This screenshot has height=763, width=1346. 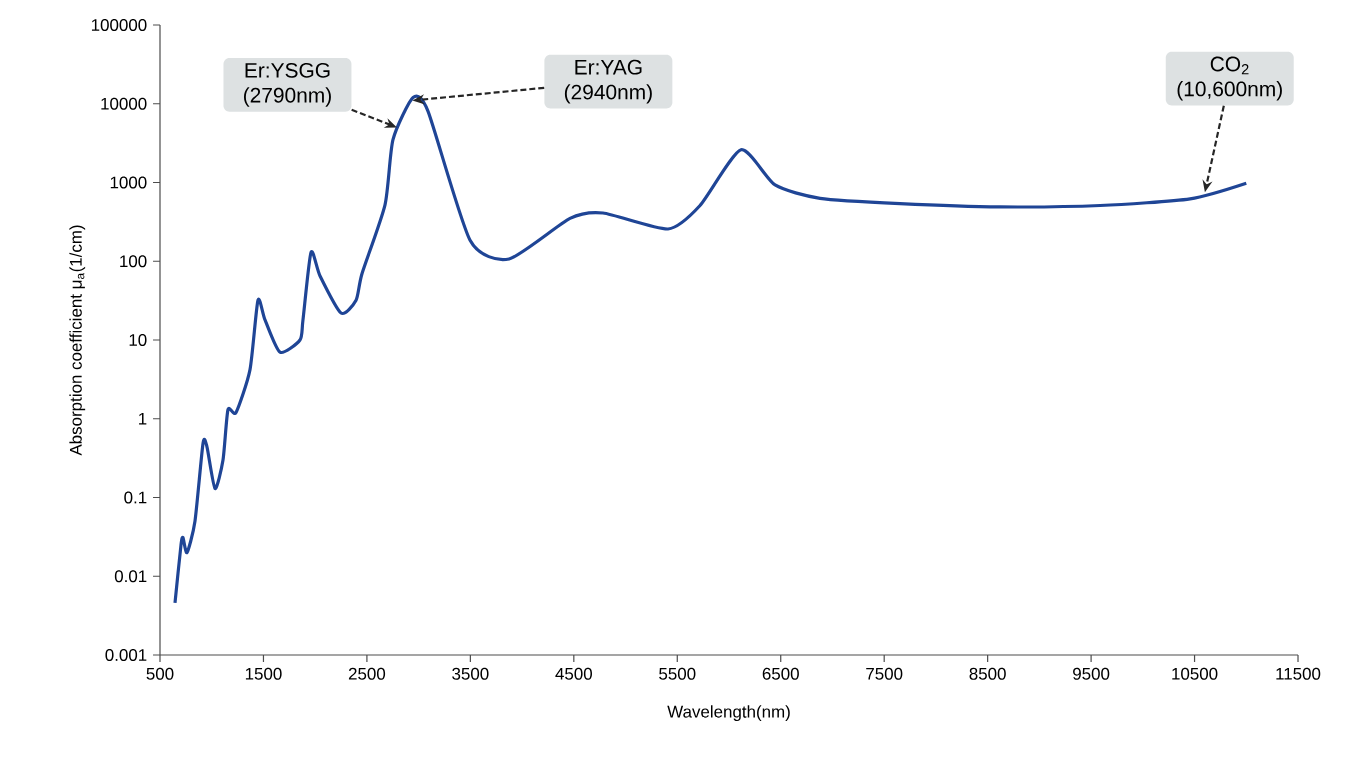 What do you see at coordinates (128, 182) in the screenshot?
I see `y-tick-label: 1000` at bounding box center [128, 182].